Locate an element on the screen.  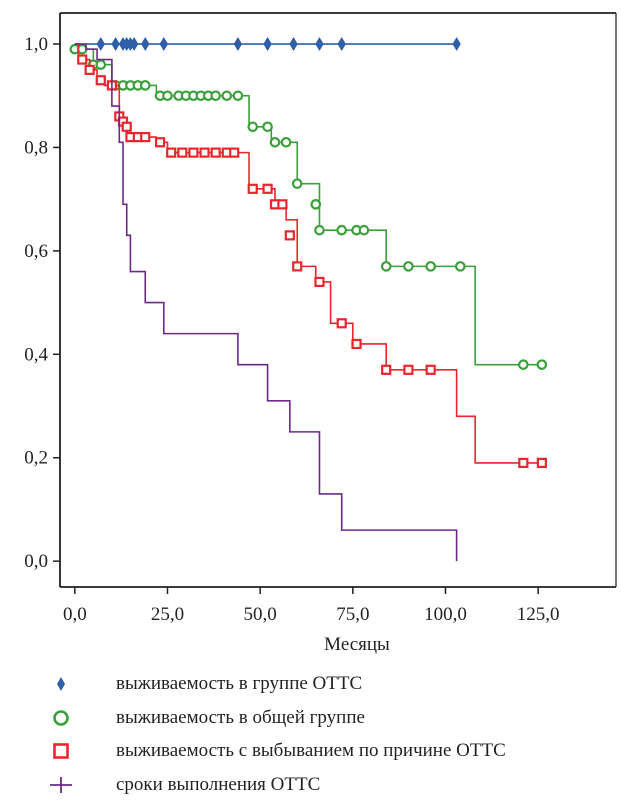
y-tick-group: 0,0 0,2 0,4 0,6 0,8 1,0 is located at coordinates (42, 303).